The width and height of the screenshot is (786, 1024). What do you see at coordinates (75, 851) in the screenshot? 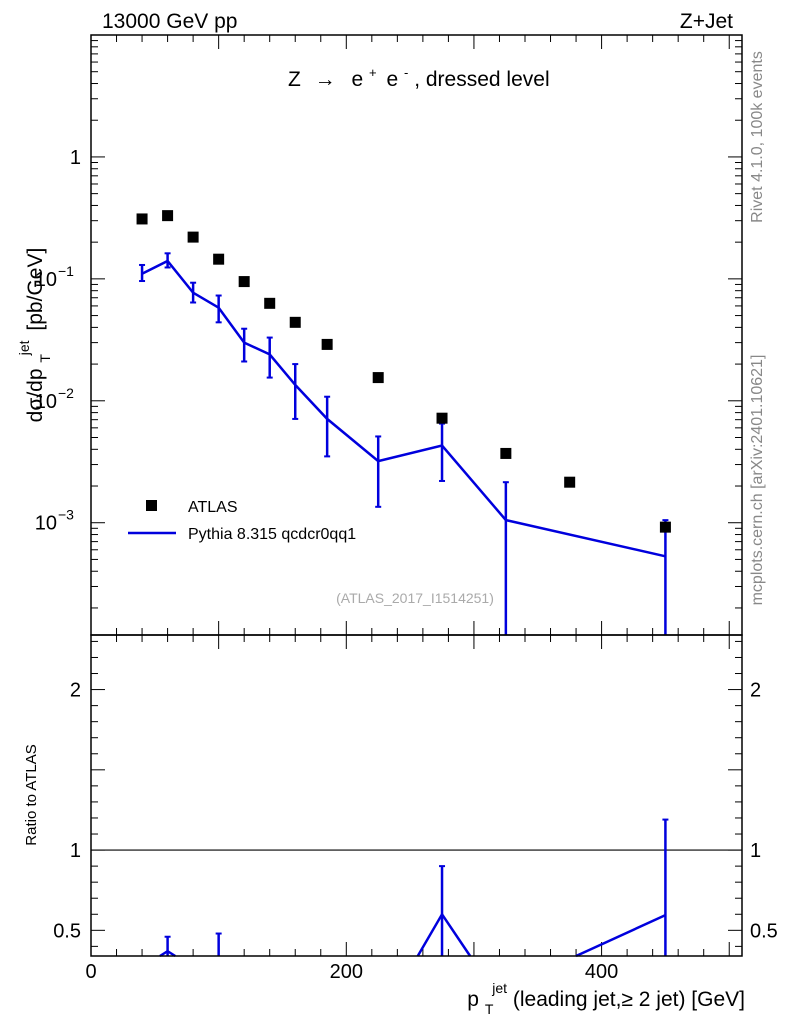
I see `ratio-y-tick-label: 1` at bounding box center [75, 851].